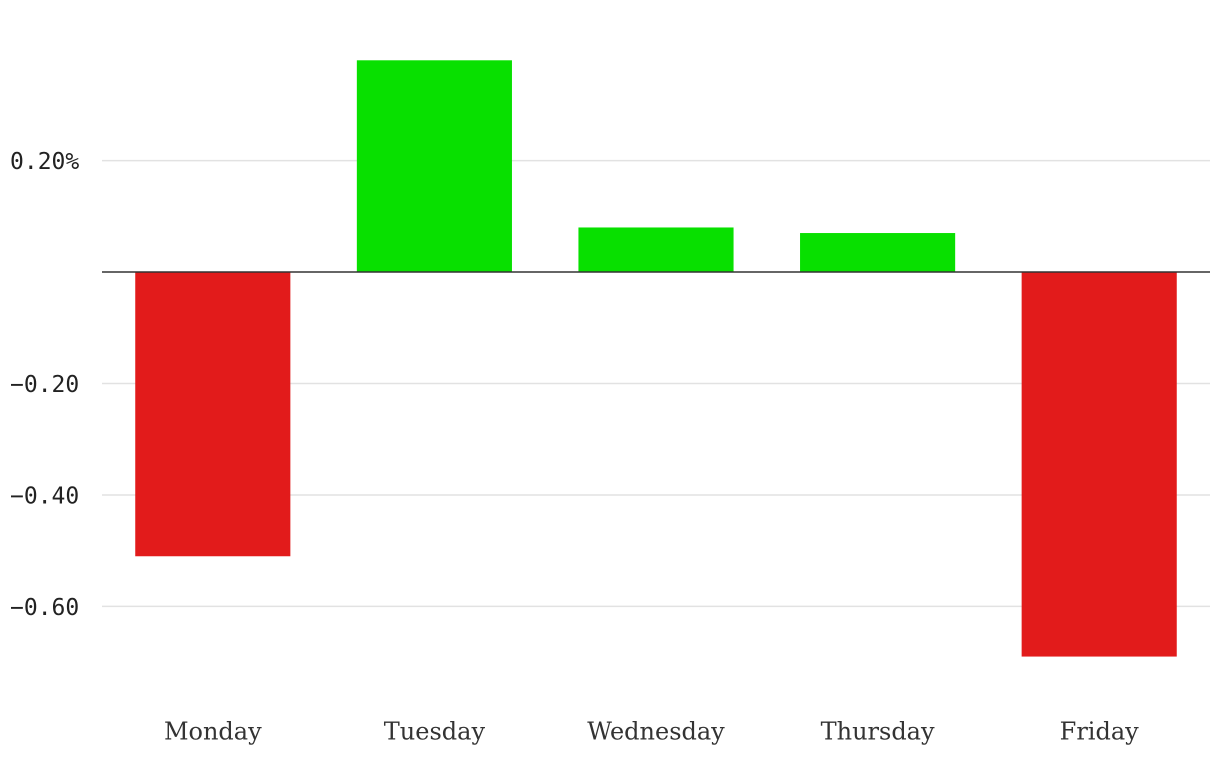 The height and width of the screenshot is (768, 1220). What do you see at coordinates (1099, 732) in the screenshot?
I see `x-tick-label: Friday` at bounding box center [1099, 732].